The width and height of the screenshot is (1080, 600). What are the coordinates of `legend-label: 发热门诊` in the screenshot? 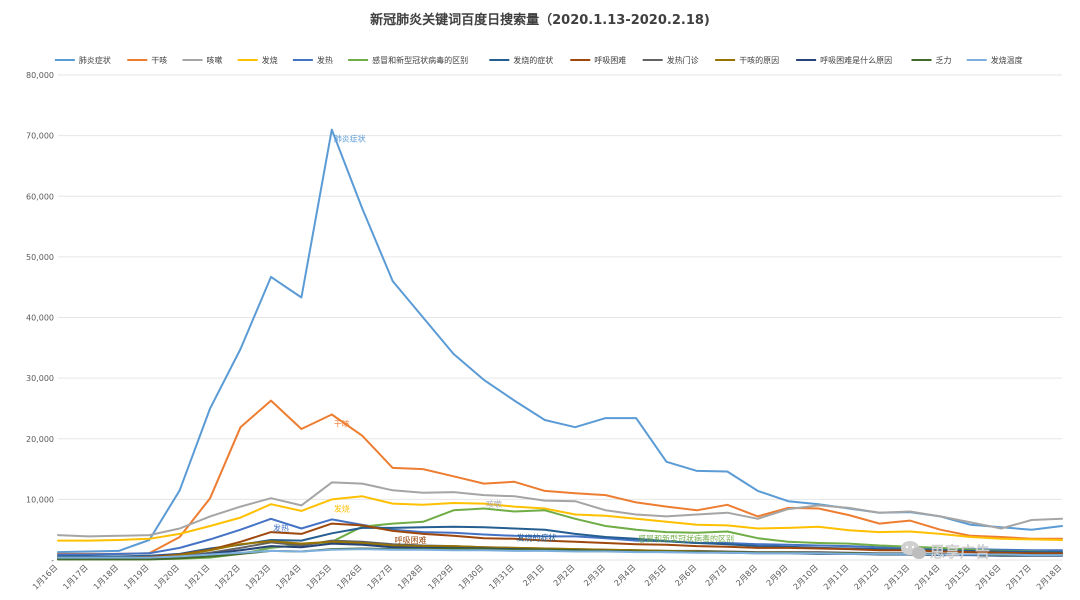 It's located at (683, 60).